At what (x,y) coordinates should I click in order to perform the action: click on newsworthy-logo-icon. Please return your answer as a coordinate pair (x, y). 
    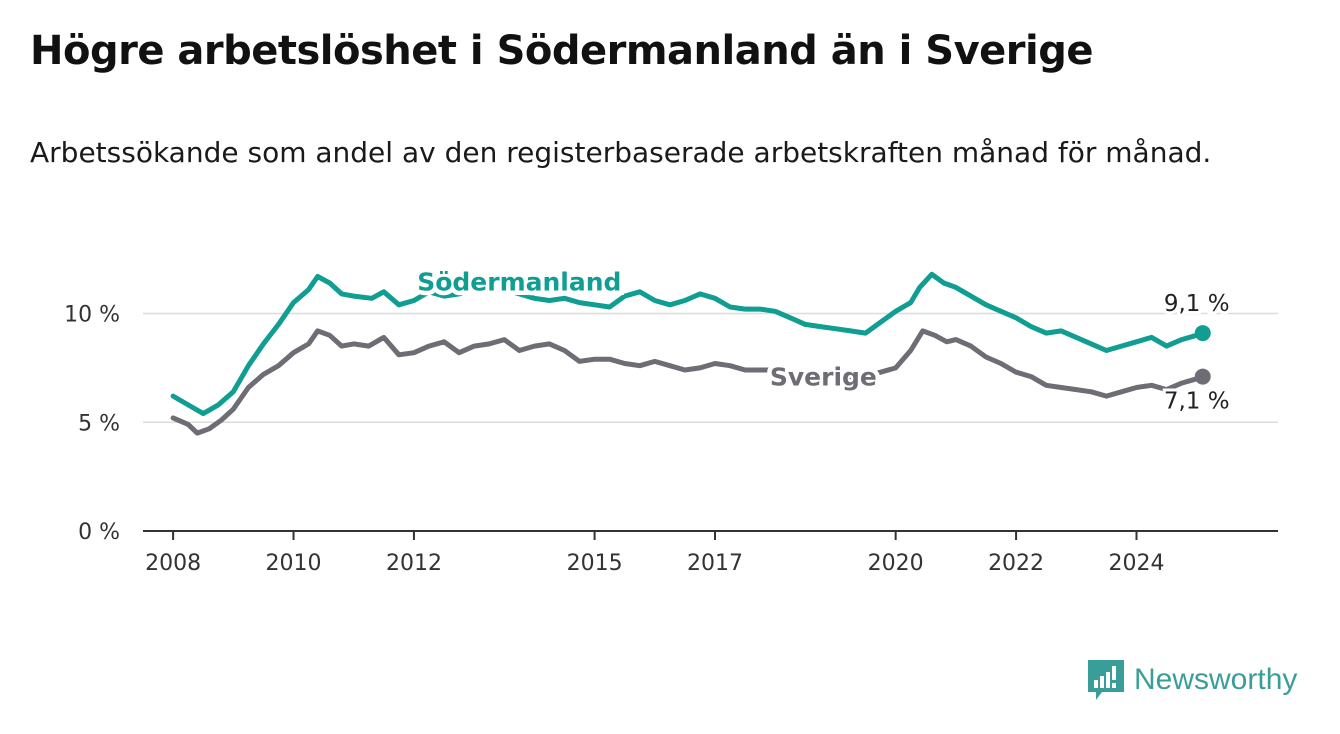
    Looking at the image, I should click on (1106, 680).